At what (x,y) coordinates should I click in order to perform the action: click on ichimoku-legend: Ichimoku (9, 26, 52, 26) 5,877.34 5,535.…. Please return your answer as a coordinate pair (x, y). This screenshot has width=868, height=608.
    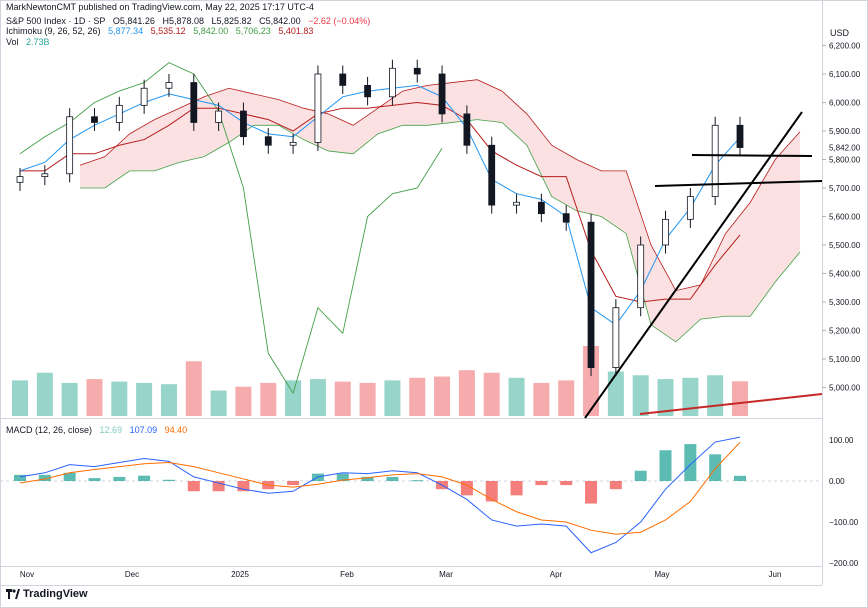
    Looking at the image, I should click on (162, 31).